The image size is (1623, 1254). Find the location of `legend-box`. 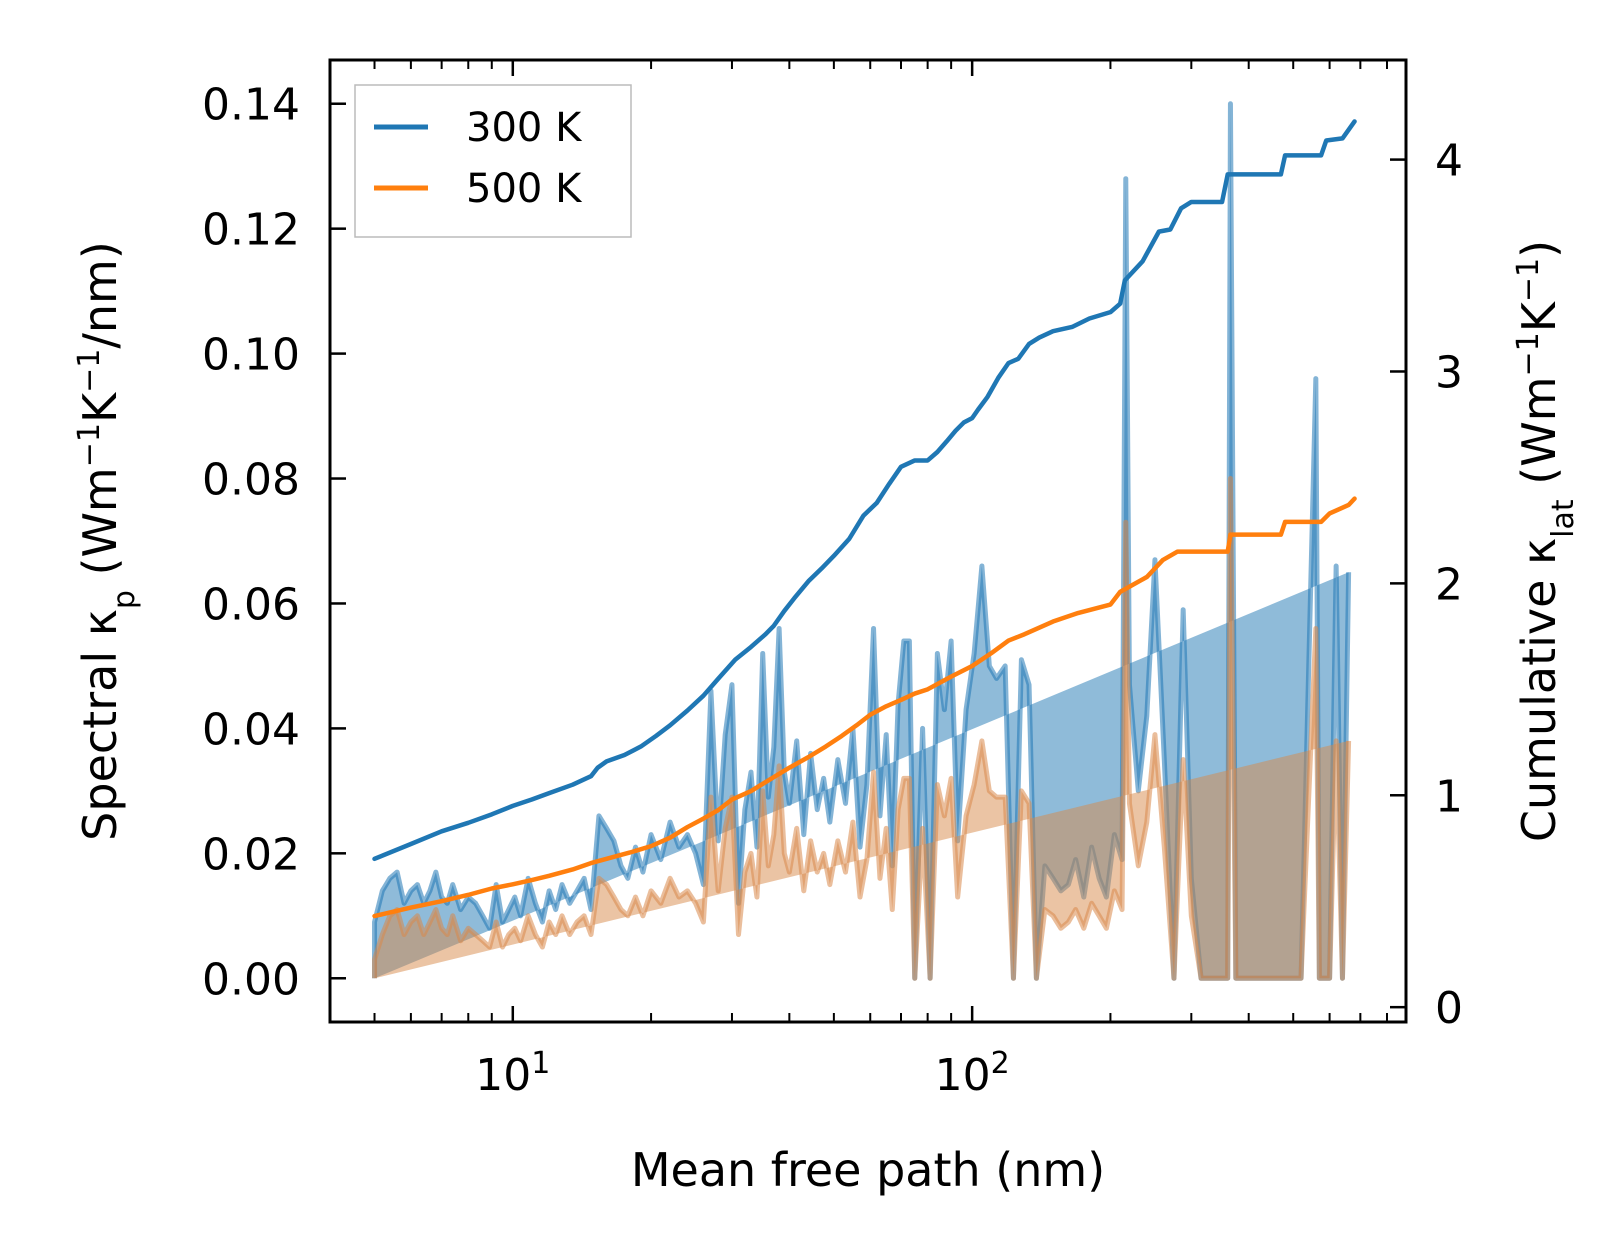

legend-box is located at coordinates (493, 161).